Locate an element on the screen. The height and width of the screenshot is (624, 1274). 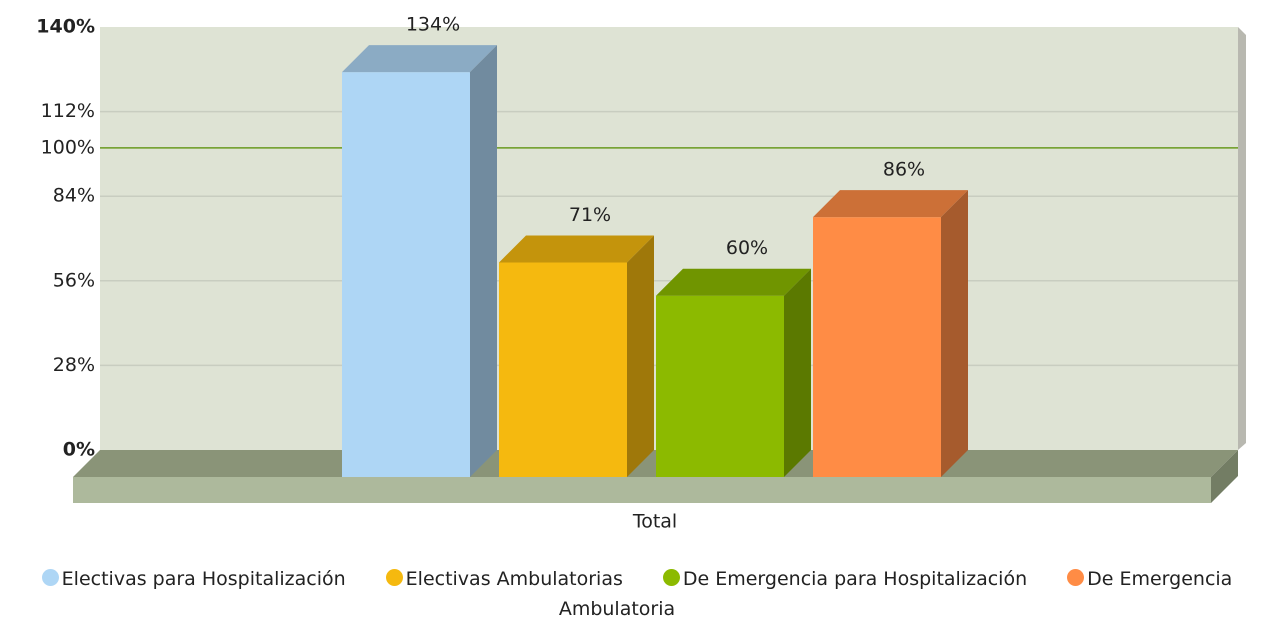
legend-item: Electivas para Hospitalización is located at coordinates (193, 579).